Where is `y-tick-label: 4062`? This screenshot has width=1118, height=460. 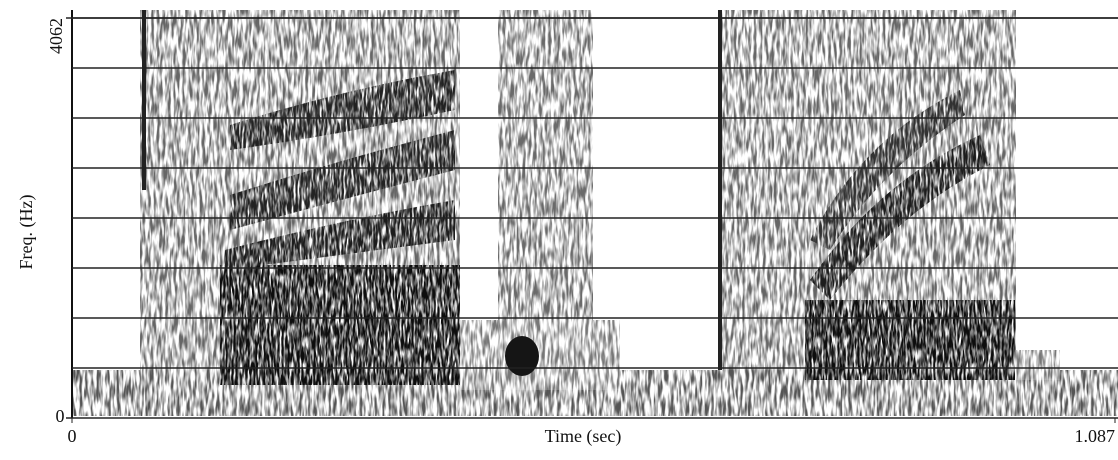 y-tick-label: 4062 is located at coordinates (56, 36).